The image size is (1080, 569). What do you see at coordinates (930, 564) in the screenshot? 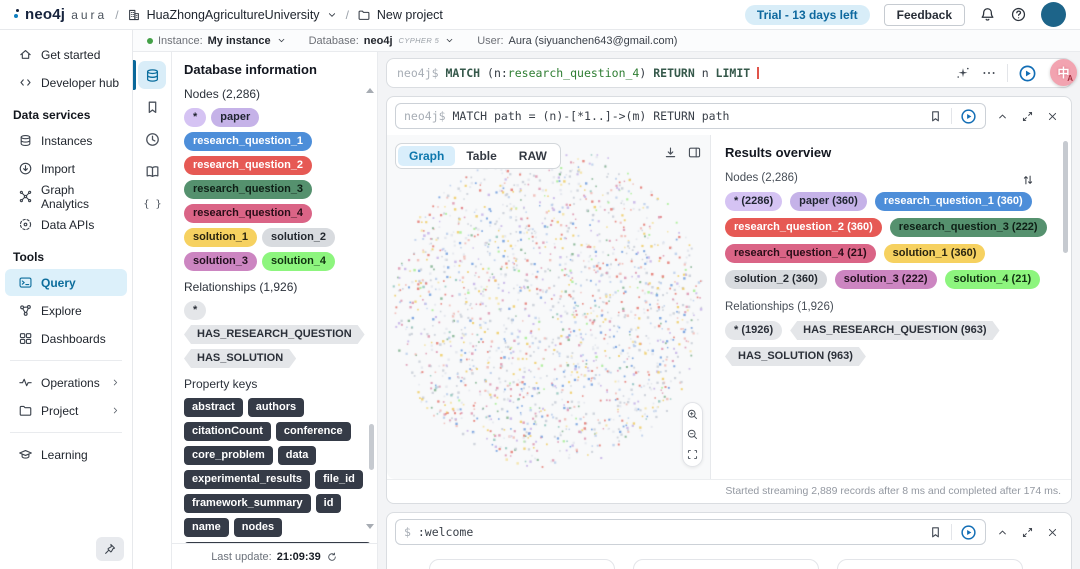
I see `extra-card` at bounding box center [930, 564].